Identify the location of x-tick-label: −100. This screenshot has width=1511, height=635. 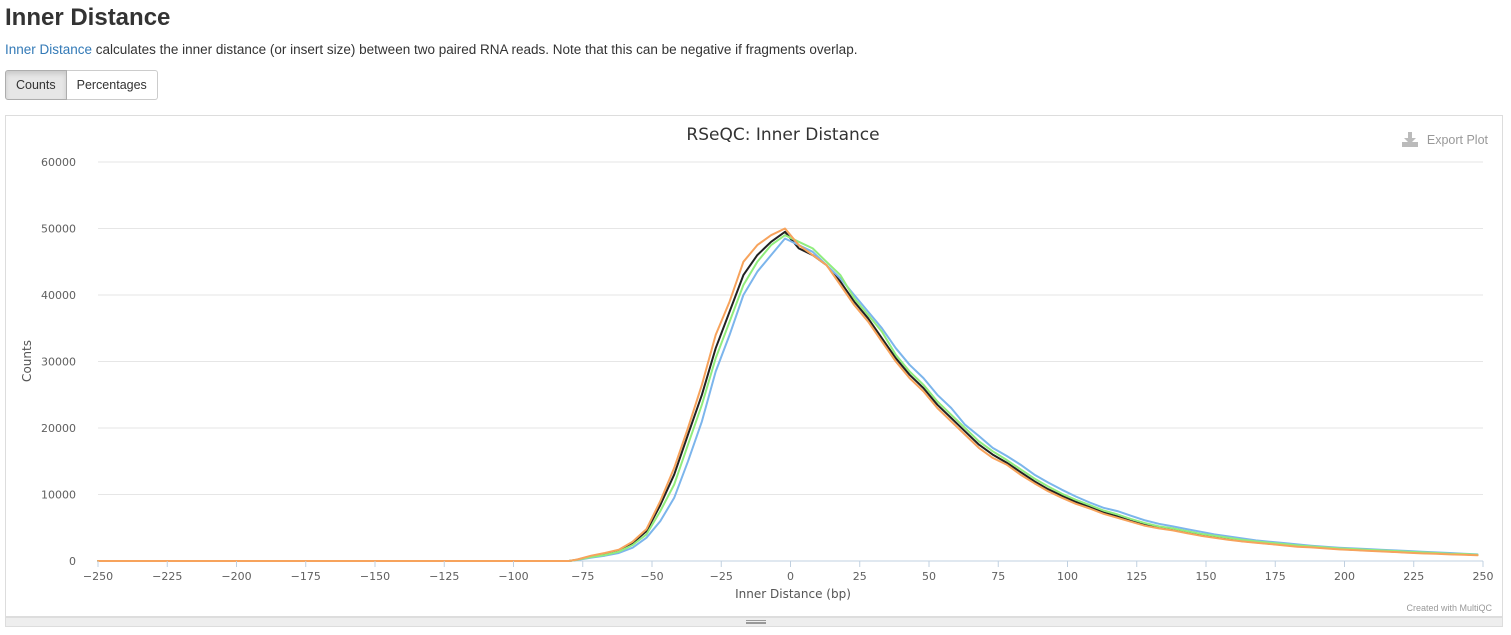
(513, 576).